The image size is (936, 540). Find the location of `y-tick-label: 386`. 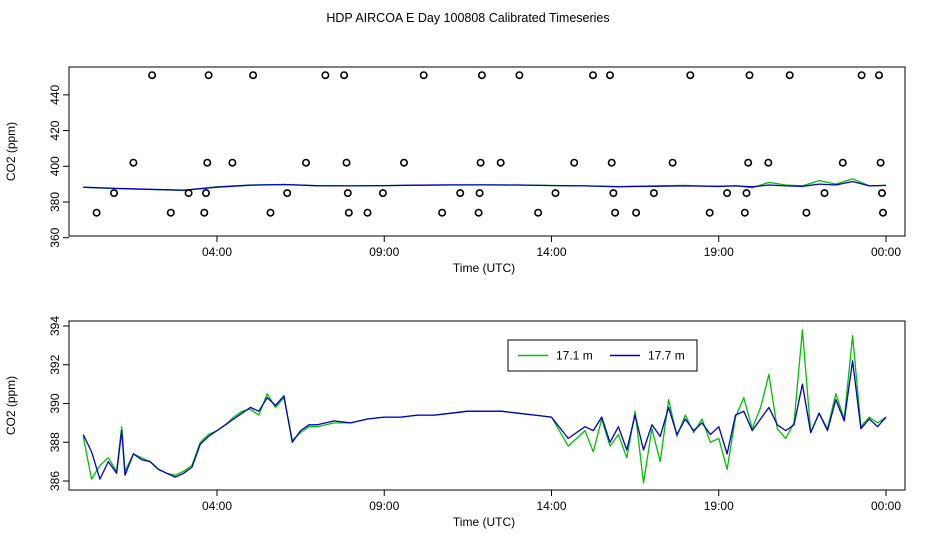

y-tick-label: 386 is located at coordinates (55, 481).